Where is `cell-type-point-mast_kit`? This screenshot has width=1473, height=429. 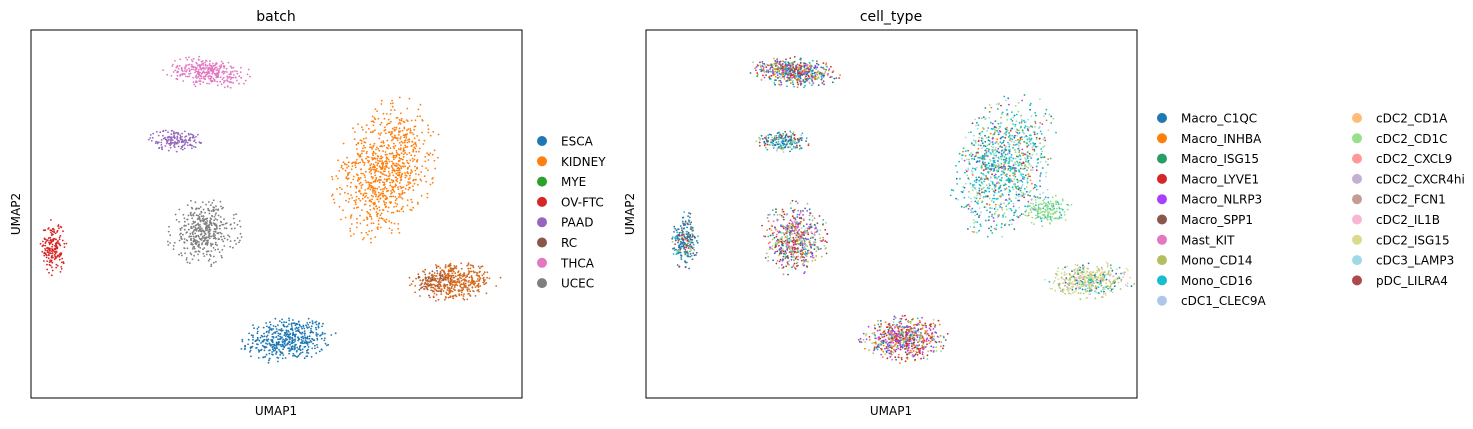 cell-type-point-mast_kit is located at coordinates (786, 240).